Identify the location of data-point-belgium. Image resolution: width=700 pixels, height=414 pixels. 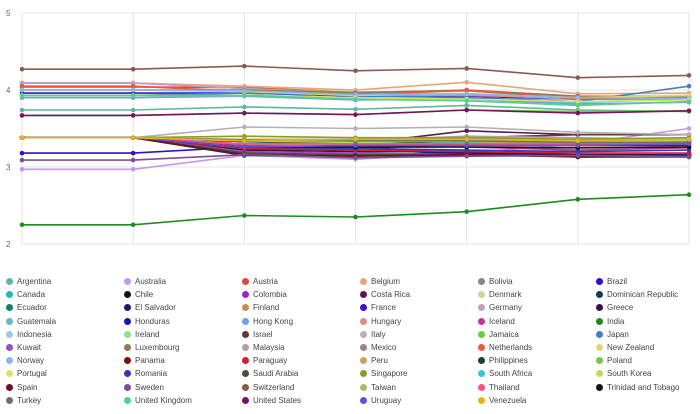
(466, 82).